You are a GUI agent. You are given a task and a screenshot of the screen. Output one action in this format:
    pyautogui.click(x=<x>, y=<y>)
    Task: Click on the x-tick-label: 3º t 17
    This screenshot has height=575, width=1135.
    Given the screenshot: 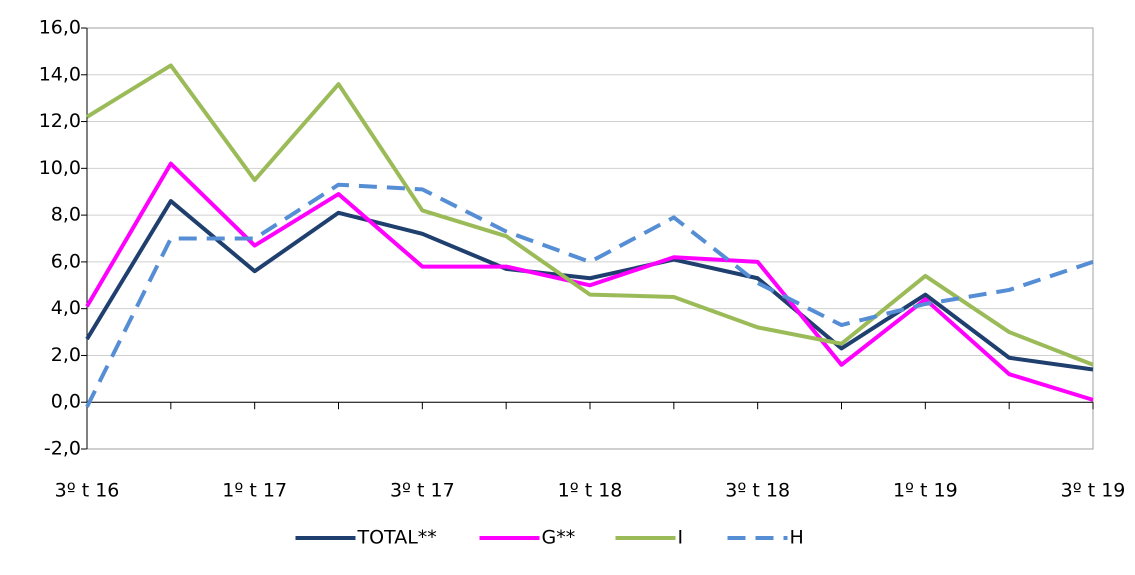 What is the action you would take?
    pyautogui.click(x=422, y=491)
    